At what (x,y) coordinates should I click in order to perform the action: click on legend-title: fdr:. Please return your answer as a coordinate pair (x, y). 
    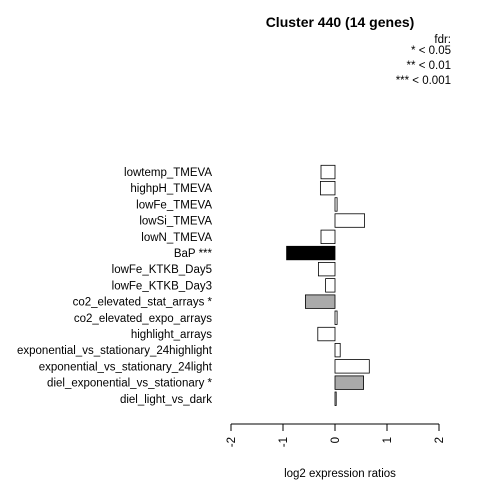
    Looking at the image, I should click on (442, 40).